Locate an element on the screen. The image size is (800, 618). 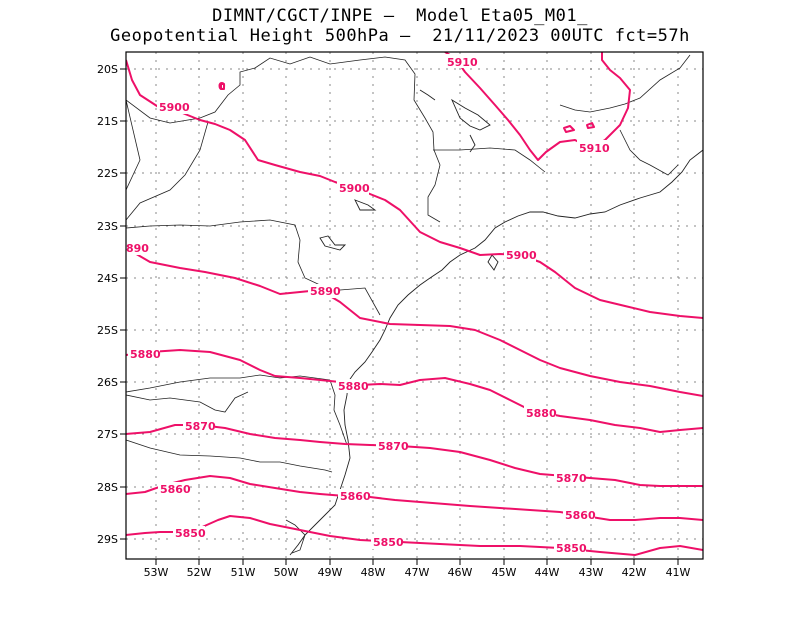
lat-label-27s: 27S is located at coordinates (107, 434).